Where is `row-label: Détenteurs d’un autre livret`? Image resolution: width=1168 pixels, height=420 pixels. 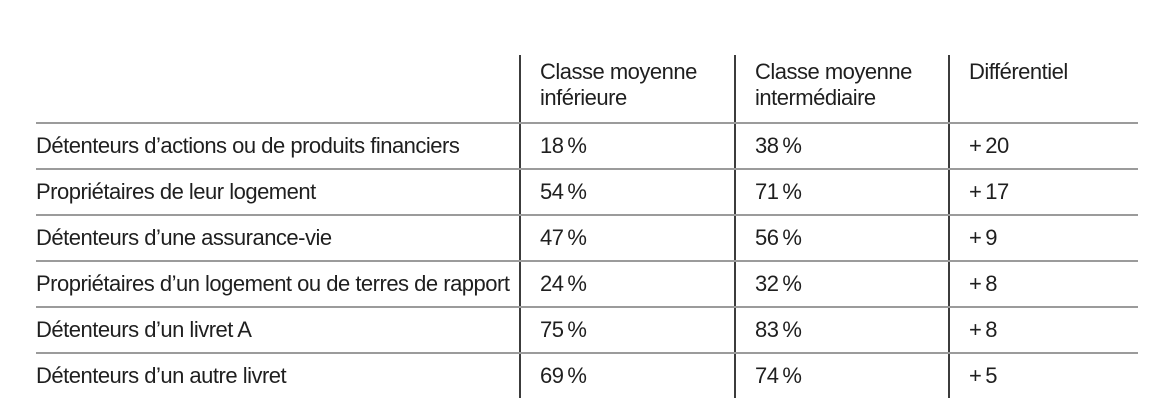
row-label: Détenteurs d’un autre livret is located at coordinates (161, 375).